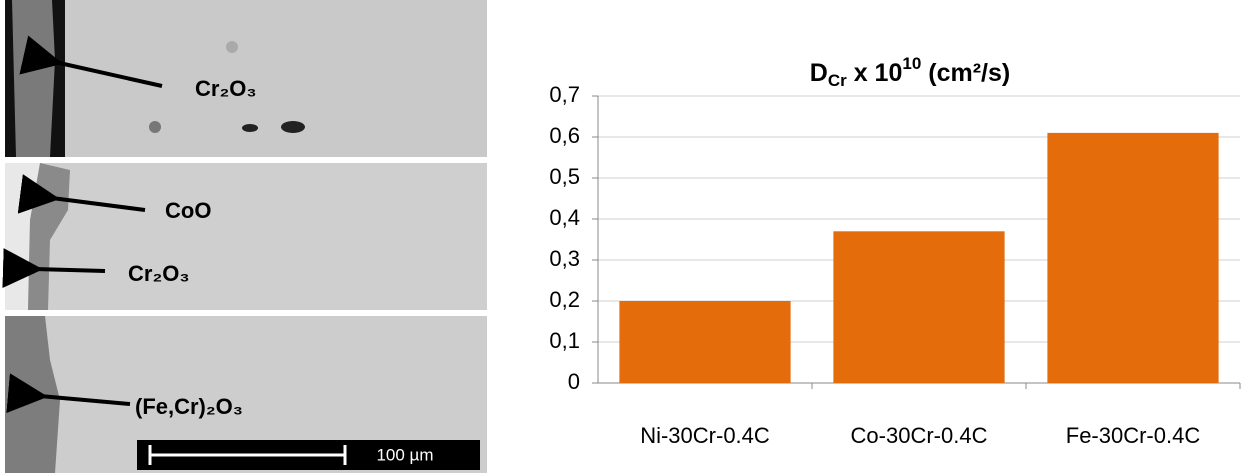  I want to click on micrograph, so click(246, 236).